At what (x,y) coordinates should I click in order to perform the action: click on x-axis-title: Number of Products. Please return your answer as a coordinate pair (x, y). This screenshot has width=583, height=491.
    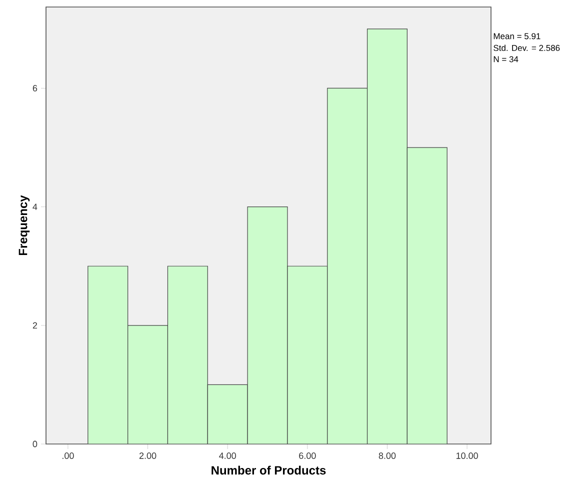
    Looking at the image, I should click on (269, 470).